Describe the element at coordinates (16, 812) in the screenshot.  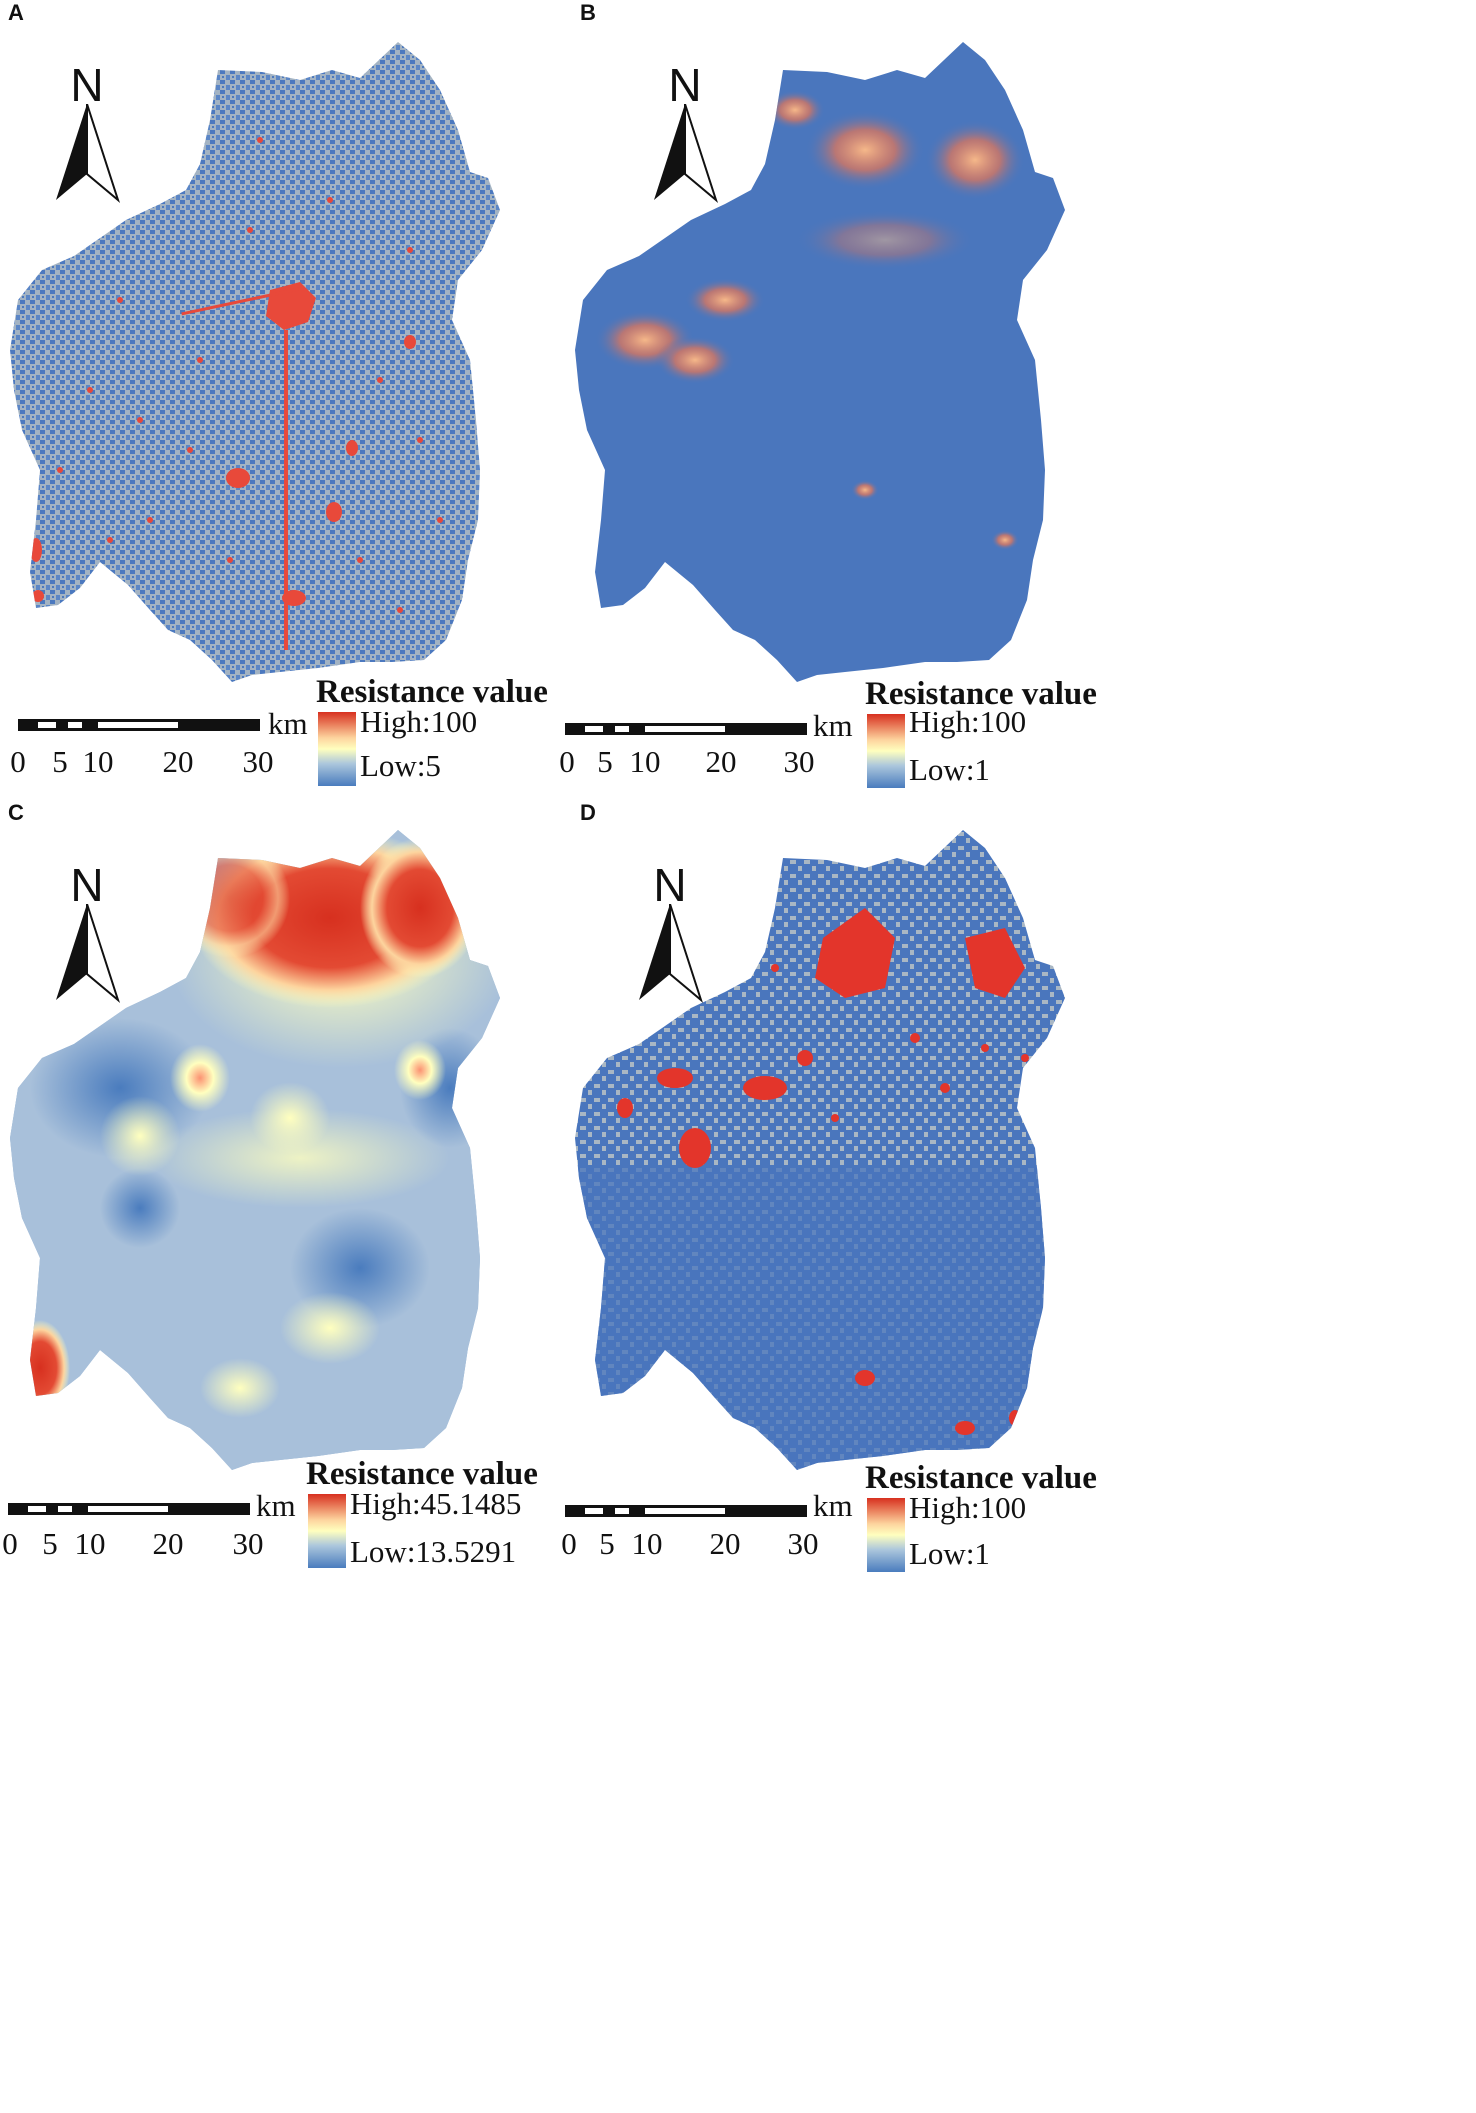
I see `panel-label: C` at that location.